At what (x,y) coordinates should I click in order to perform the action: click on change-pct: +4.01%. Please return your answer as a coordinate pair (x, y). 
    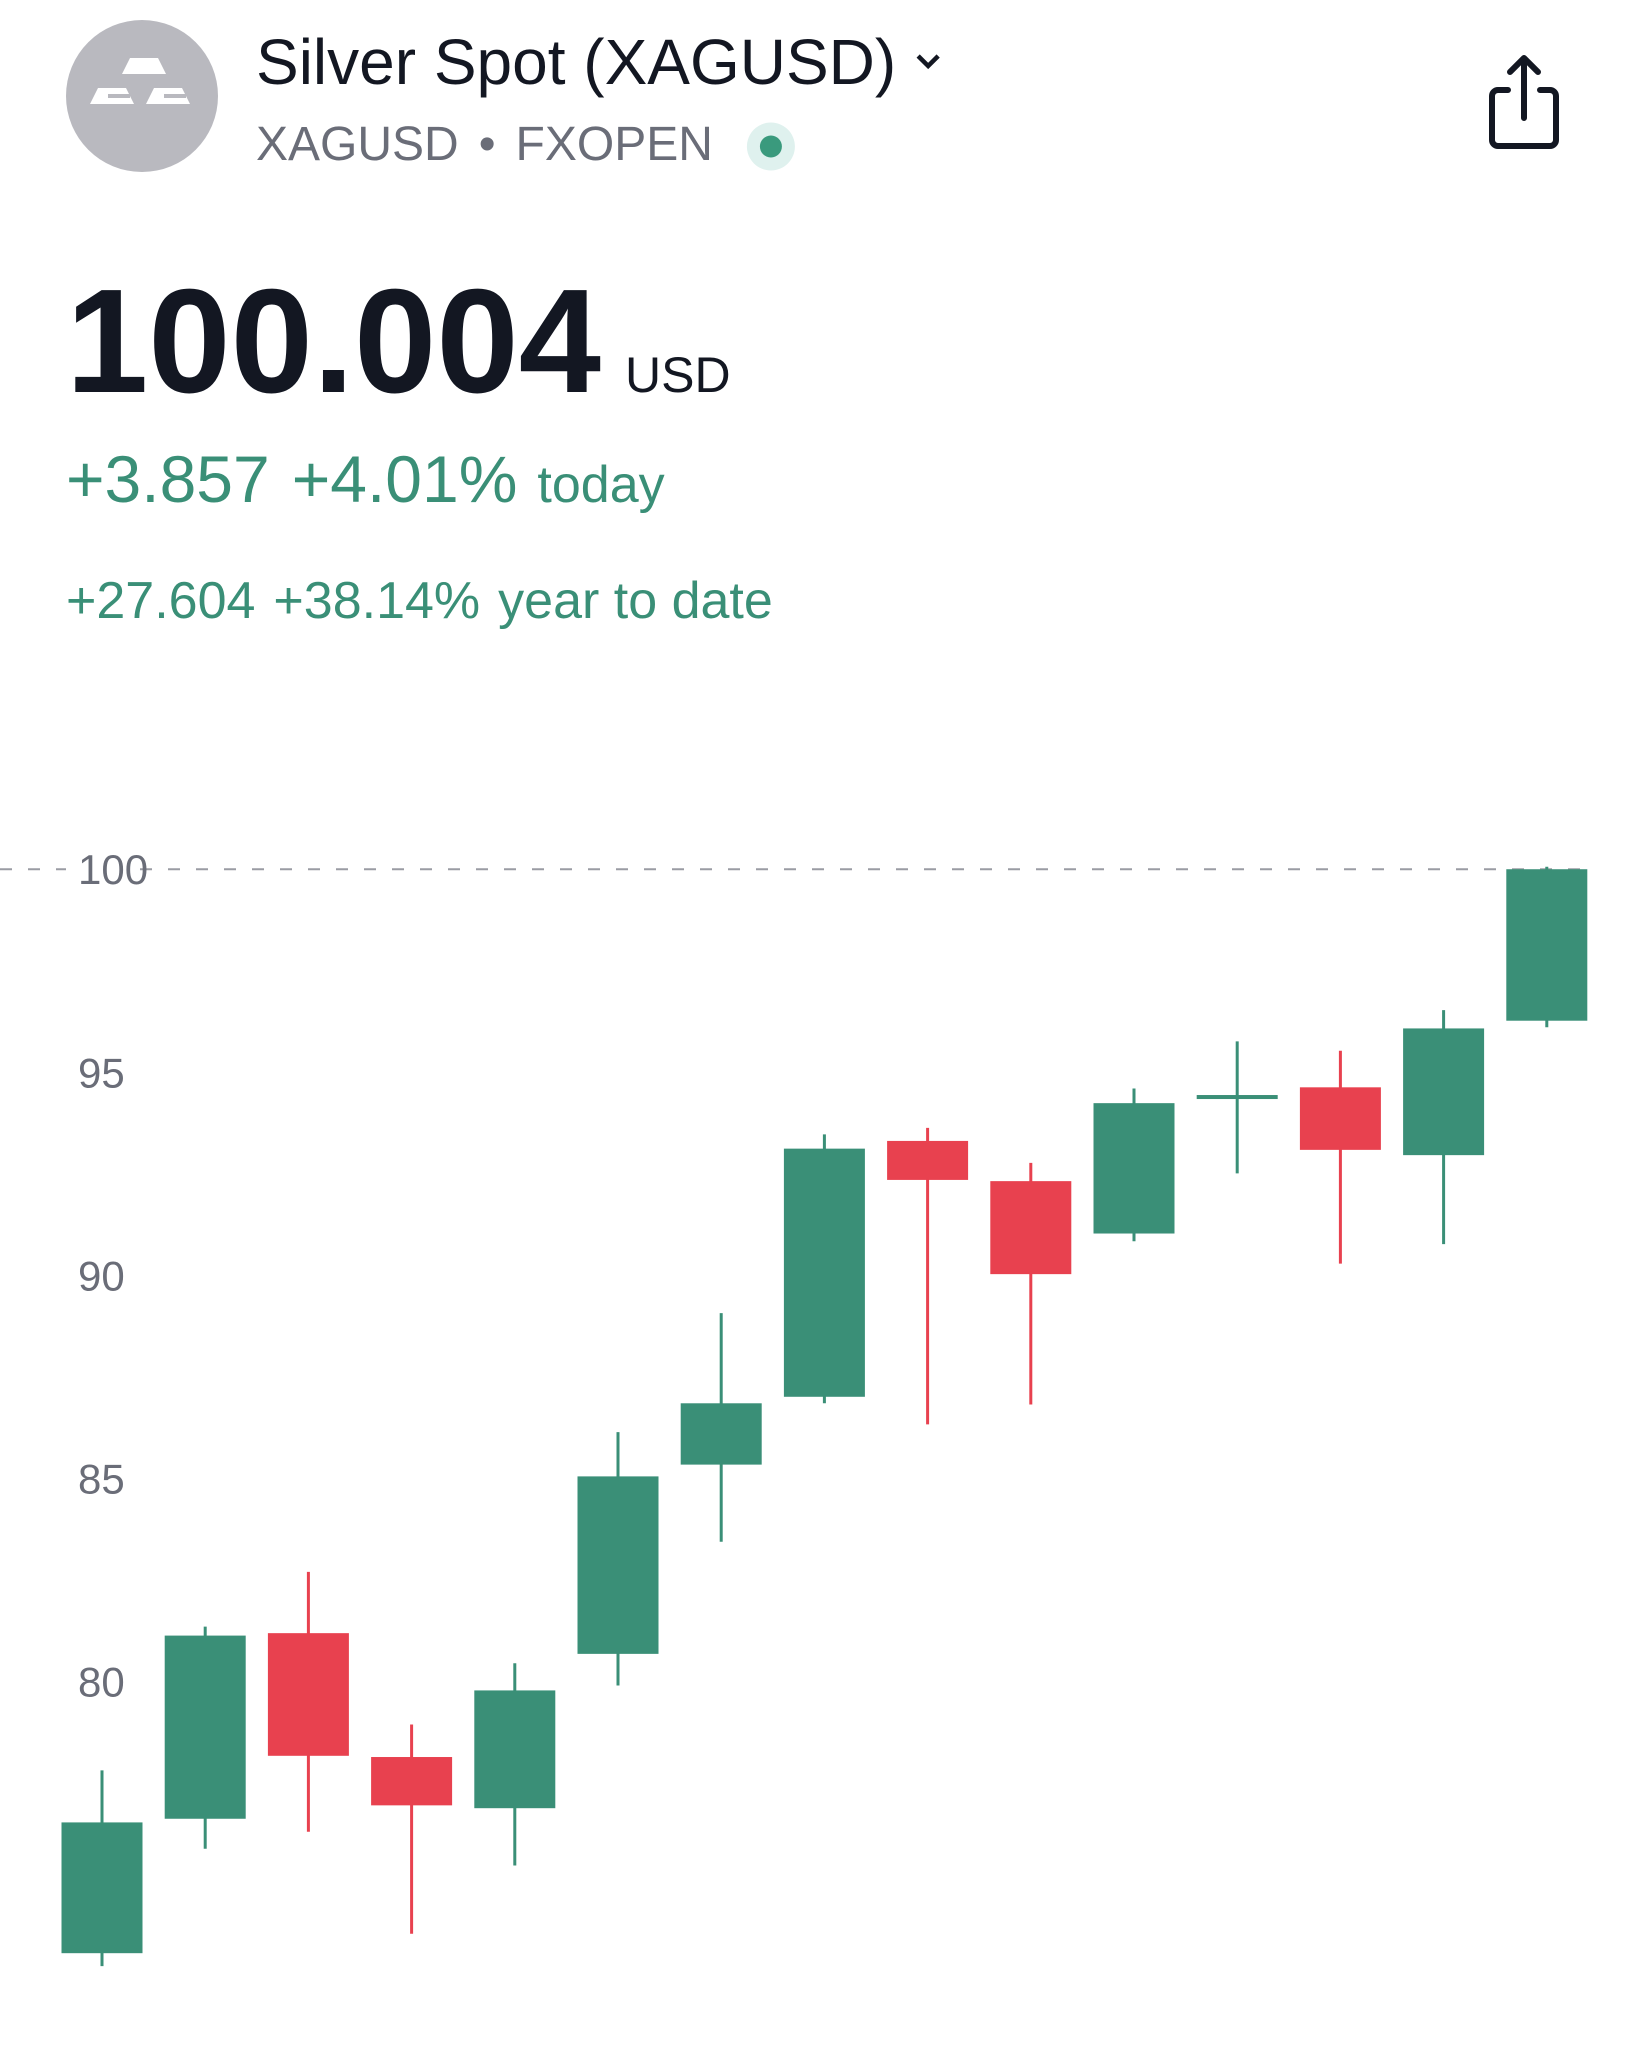
    Looking at the image, I should click on (405, 479).